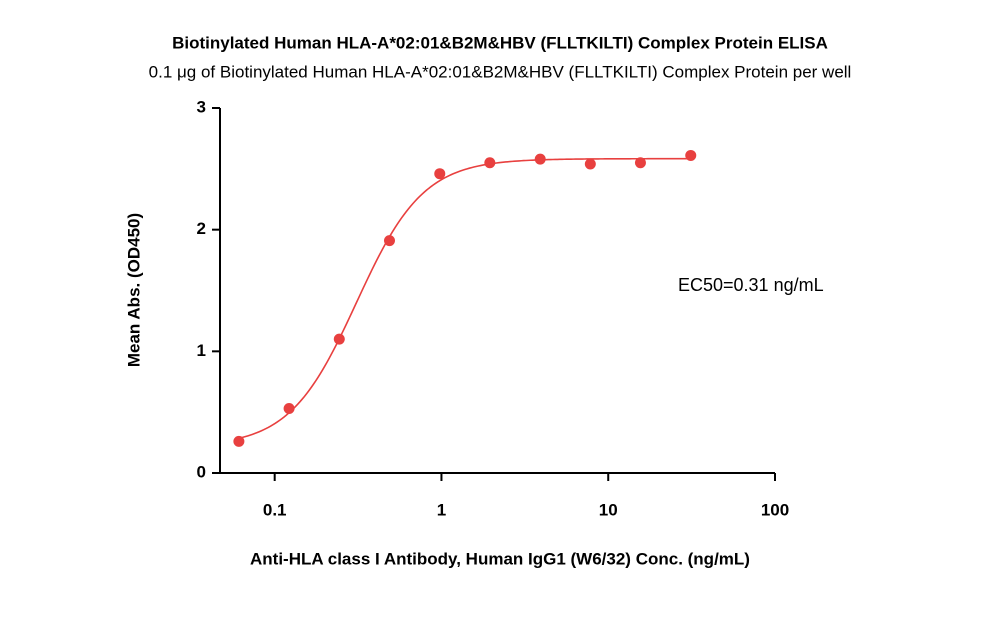  Describe the element at coordinates (201, 471) in the screenshot. I see `y-tick-label: 0` at that location.